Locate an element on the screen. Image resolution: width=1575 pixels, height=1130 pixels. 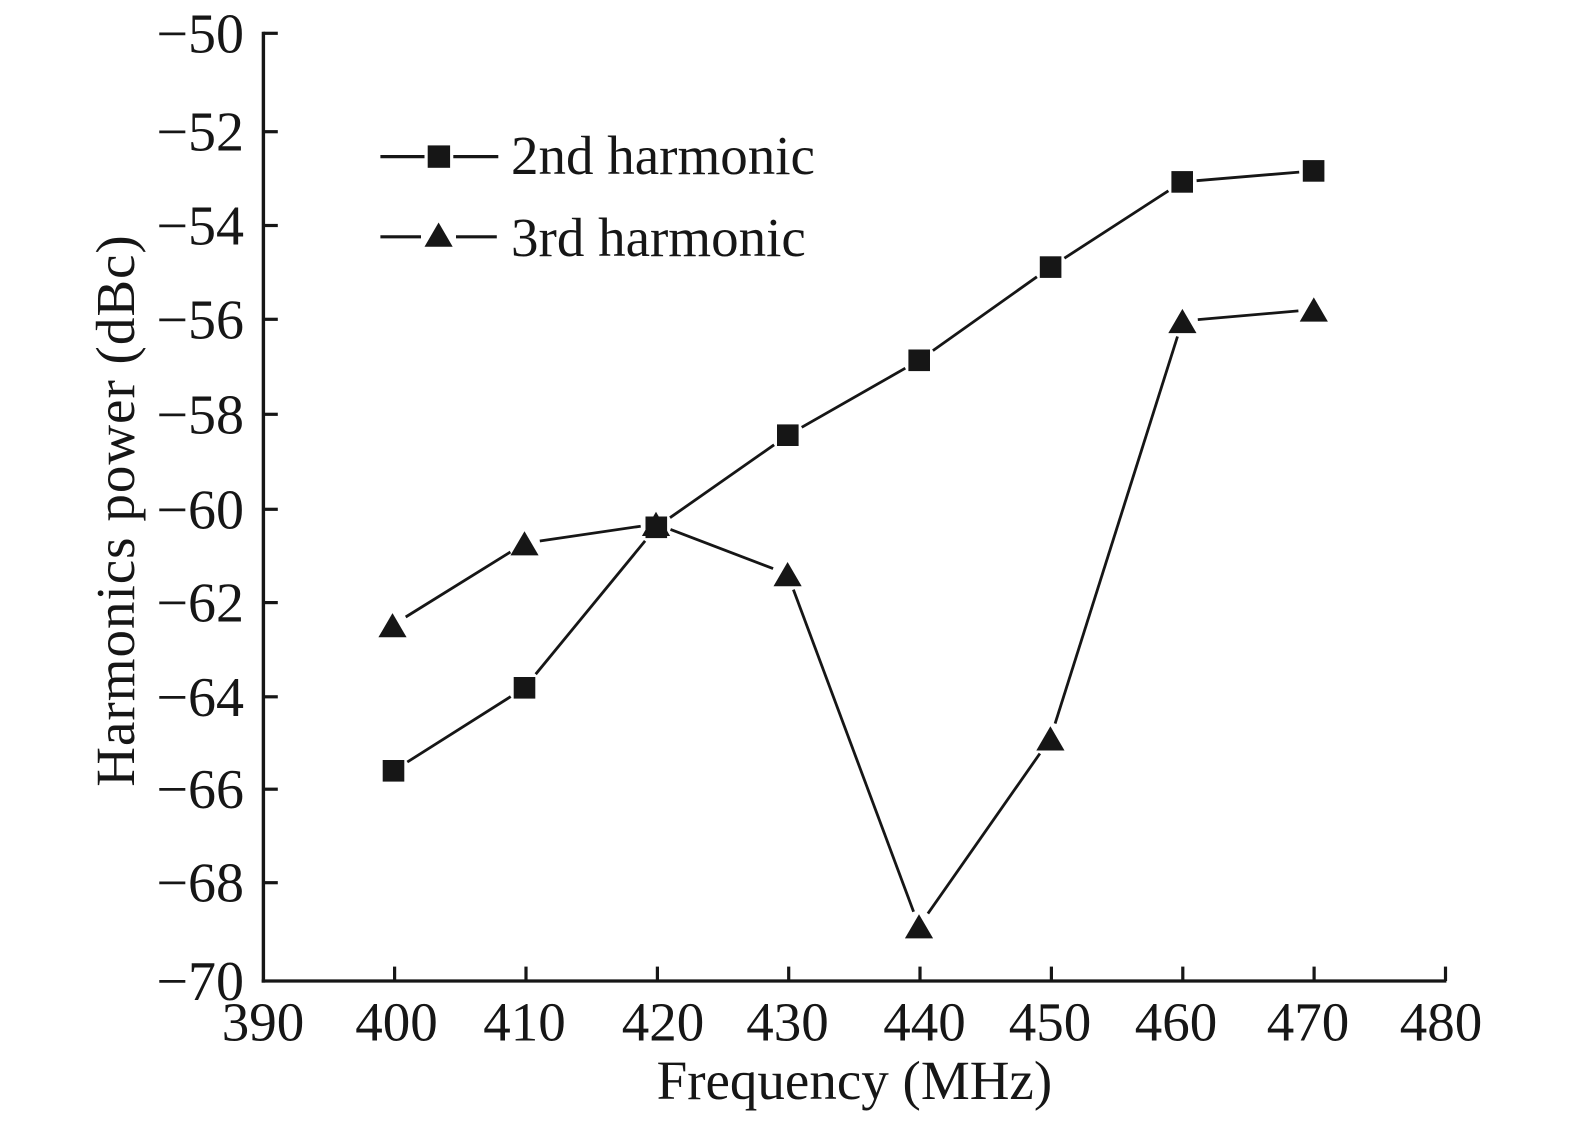
svg-text: −68 is located at coordinates (200, 884).